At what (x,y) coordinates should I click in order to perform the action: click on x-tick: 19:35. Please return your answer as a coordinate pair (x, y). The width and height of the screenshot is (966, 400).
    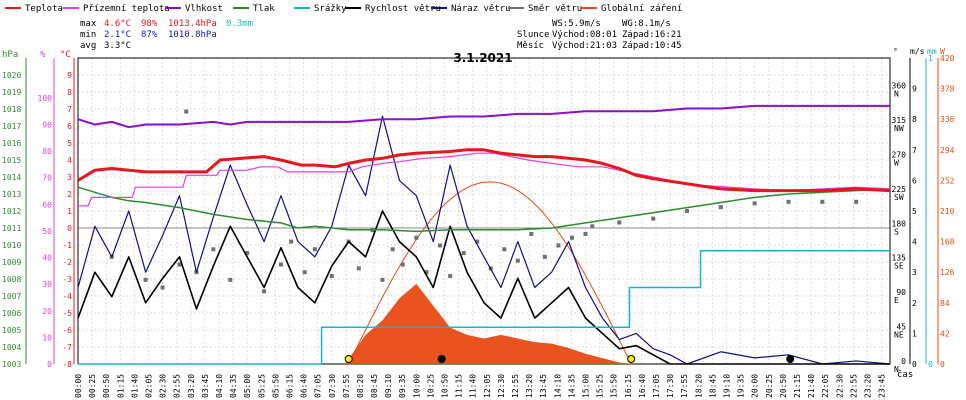
    Looking at the image, I should click on (741, 386).